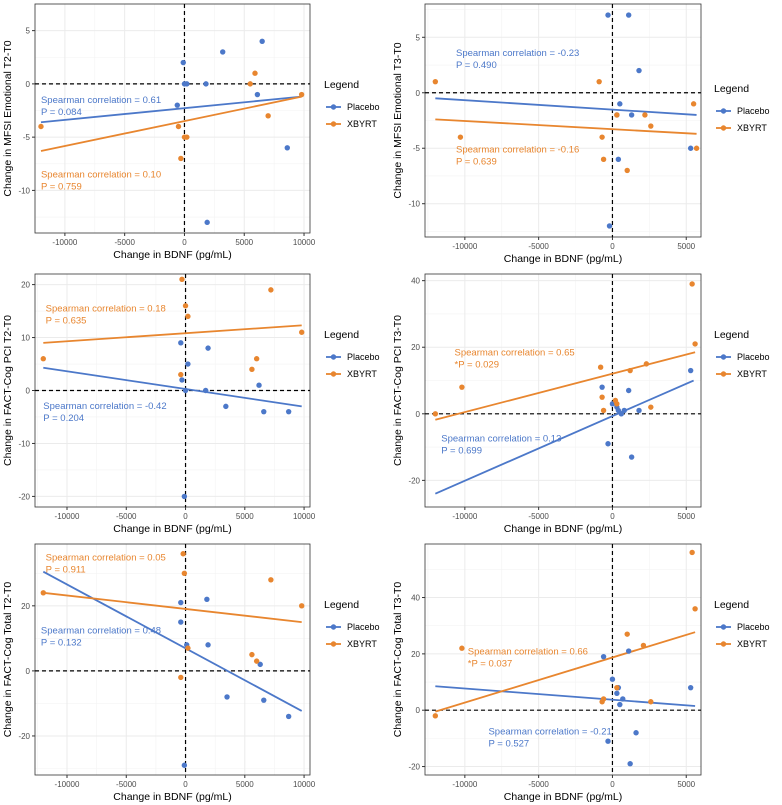  Describe the element at coordinates (415, 654) in the screenshot. I see `y-tick-label: 20` at that location.